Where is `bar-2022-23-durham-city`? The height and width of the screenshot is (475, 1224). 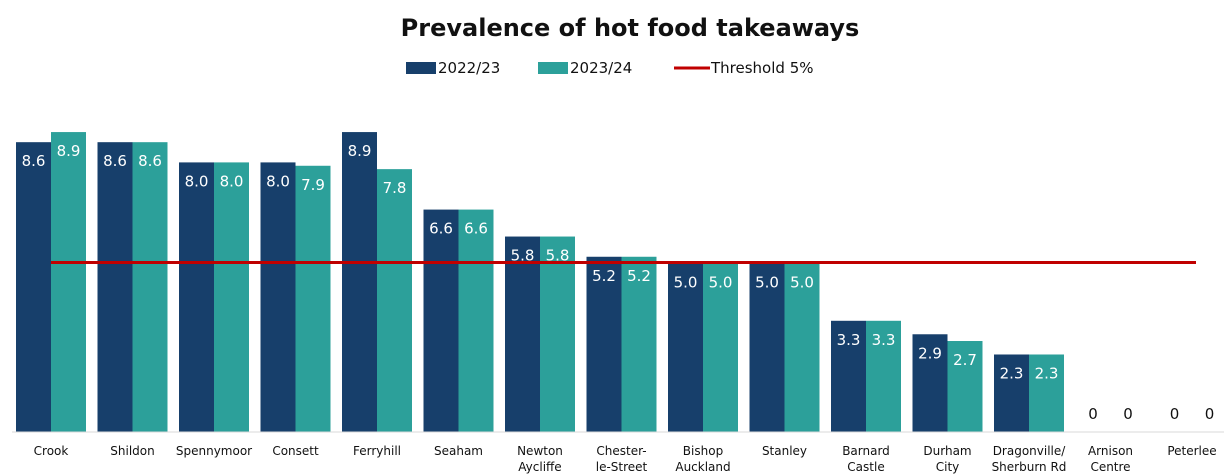
bar-2022-23-durham-city is located at coordinates (930, 383).